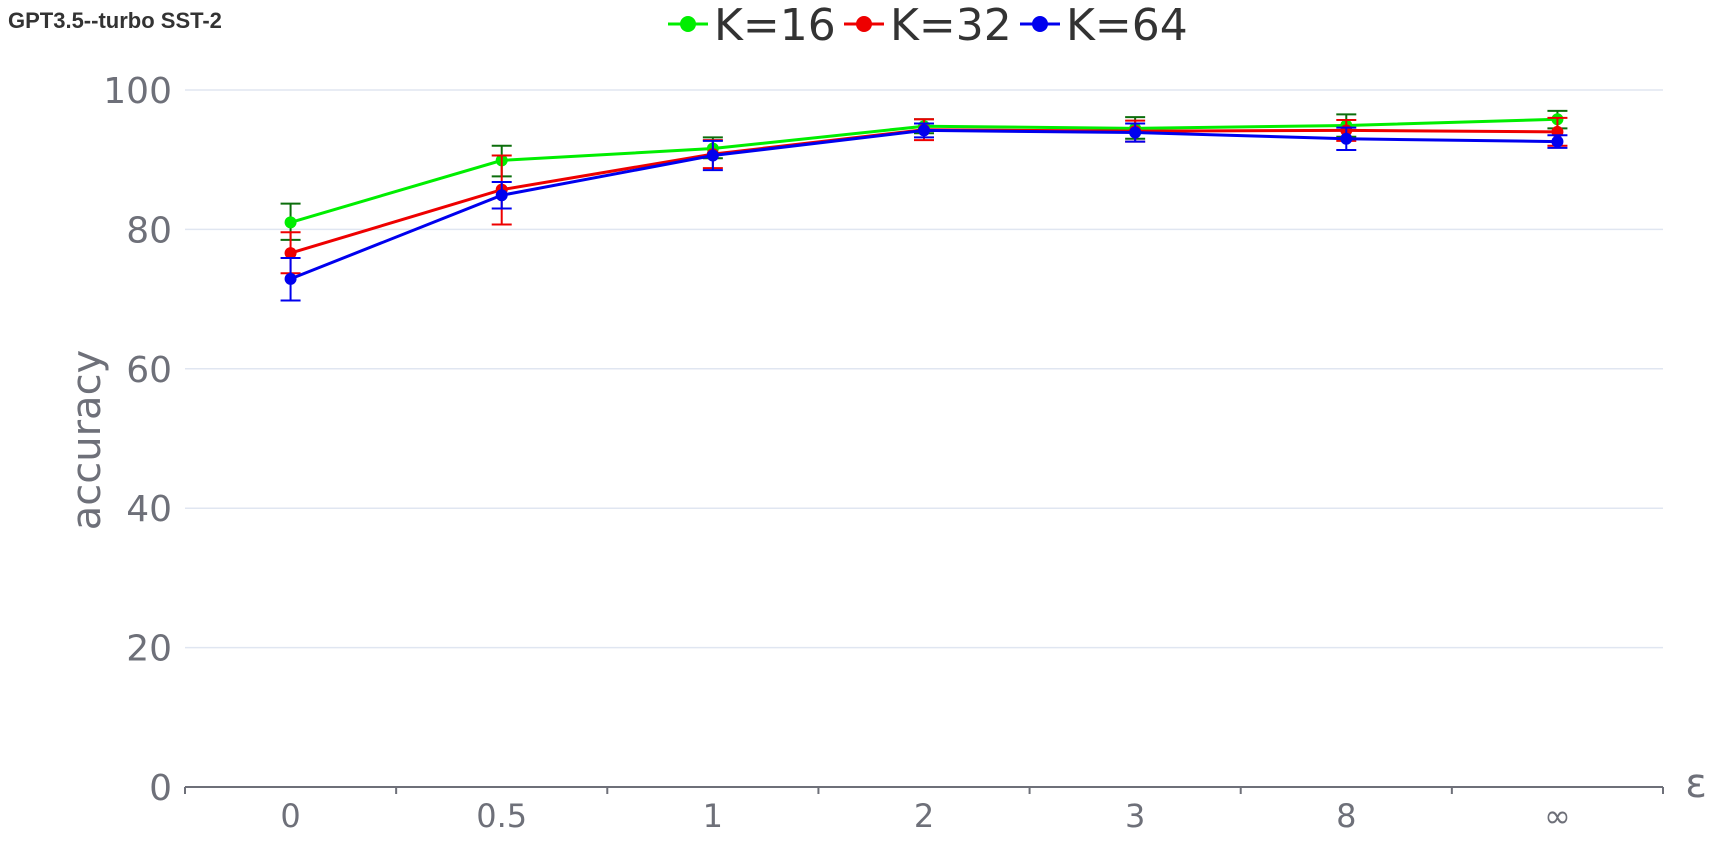 The height and width of the screenshot is (861, 1712). I want to click on y-tick-label: 100, so click(137, 91).